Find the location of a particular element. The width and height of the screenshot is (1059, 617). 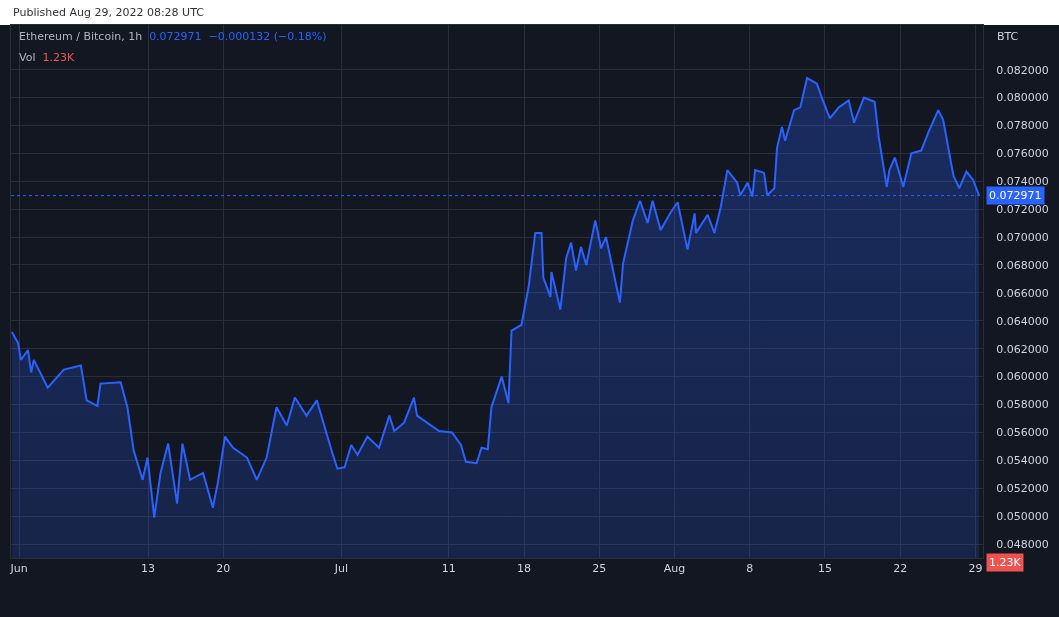

y-tick-label: 0.064000 is located at coordinates (1022, 321).